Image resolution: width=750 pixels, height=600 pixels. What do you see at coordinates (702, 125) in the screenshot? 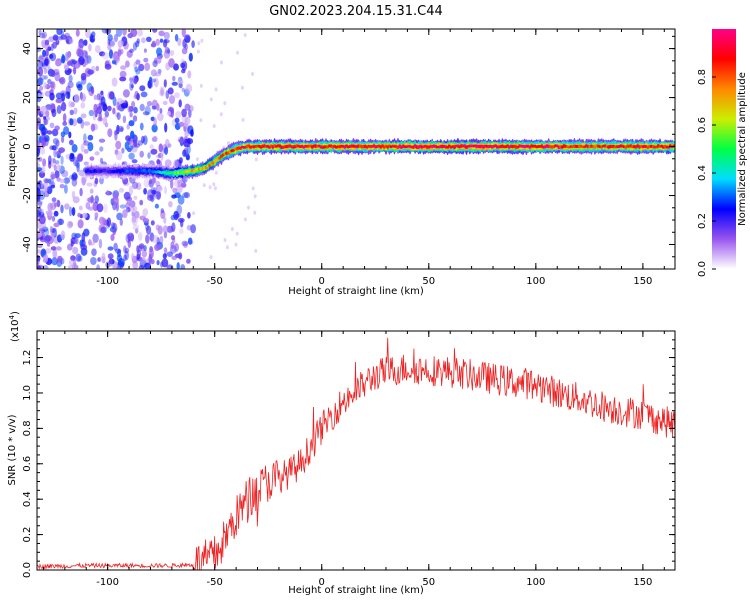
I see `colorbar-tick-label: 0.6` at bounding box center [702, 125].